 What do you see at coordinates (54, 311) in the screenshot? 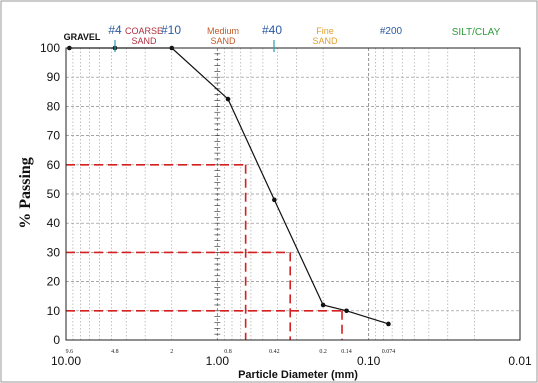
I see `y-tick-label: 10` at bounding box center [54, 311].